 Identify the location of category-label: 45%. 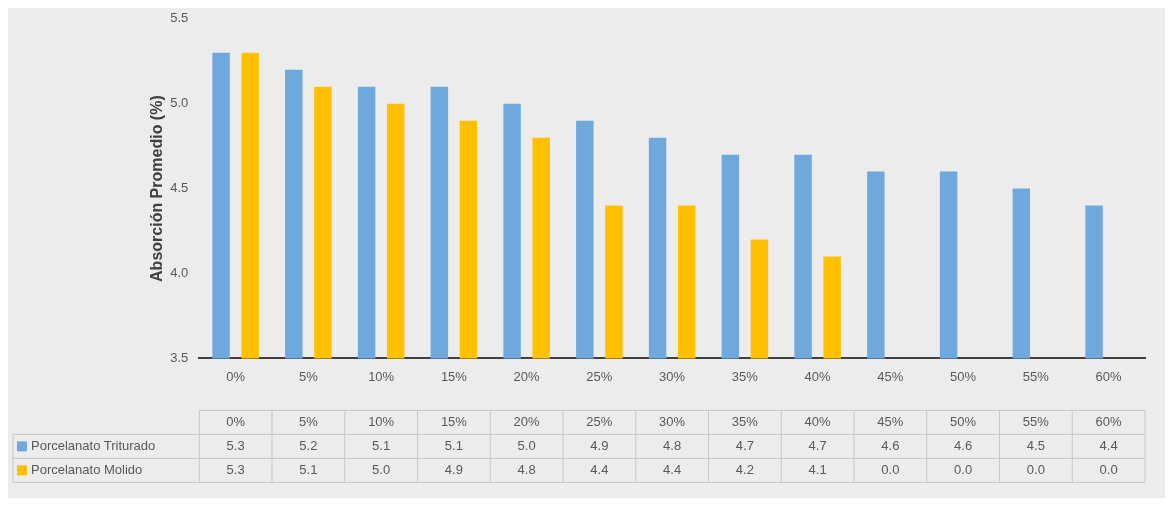
(890, 421).